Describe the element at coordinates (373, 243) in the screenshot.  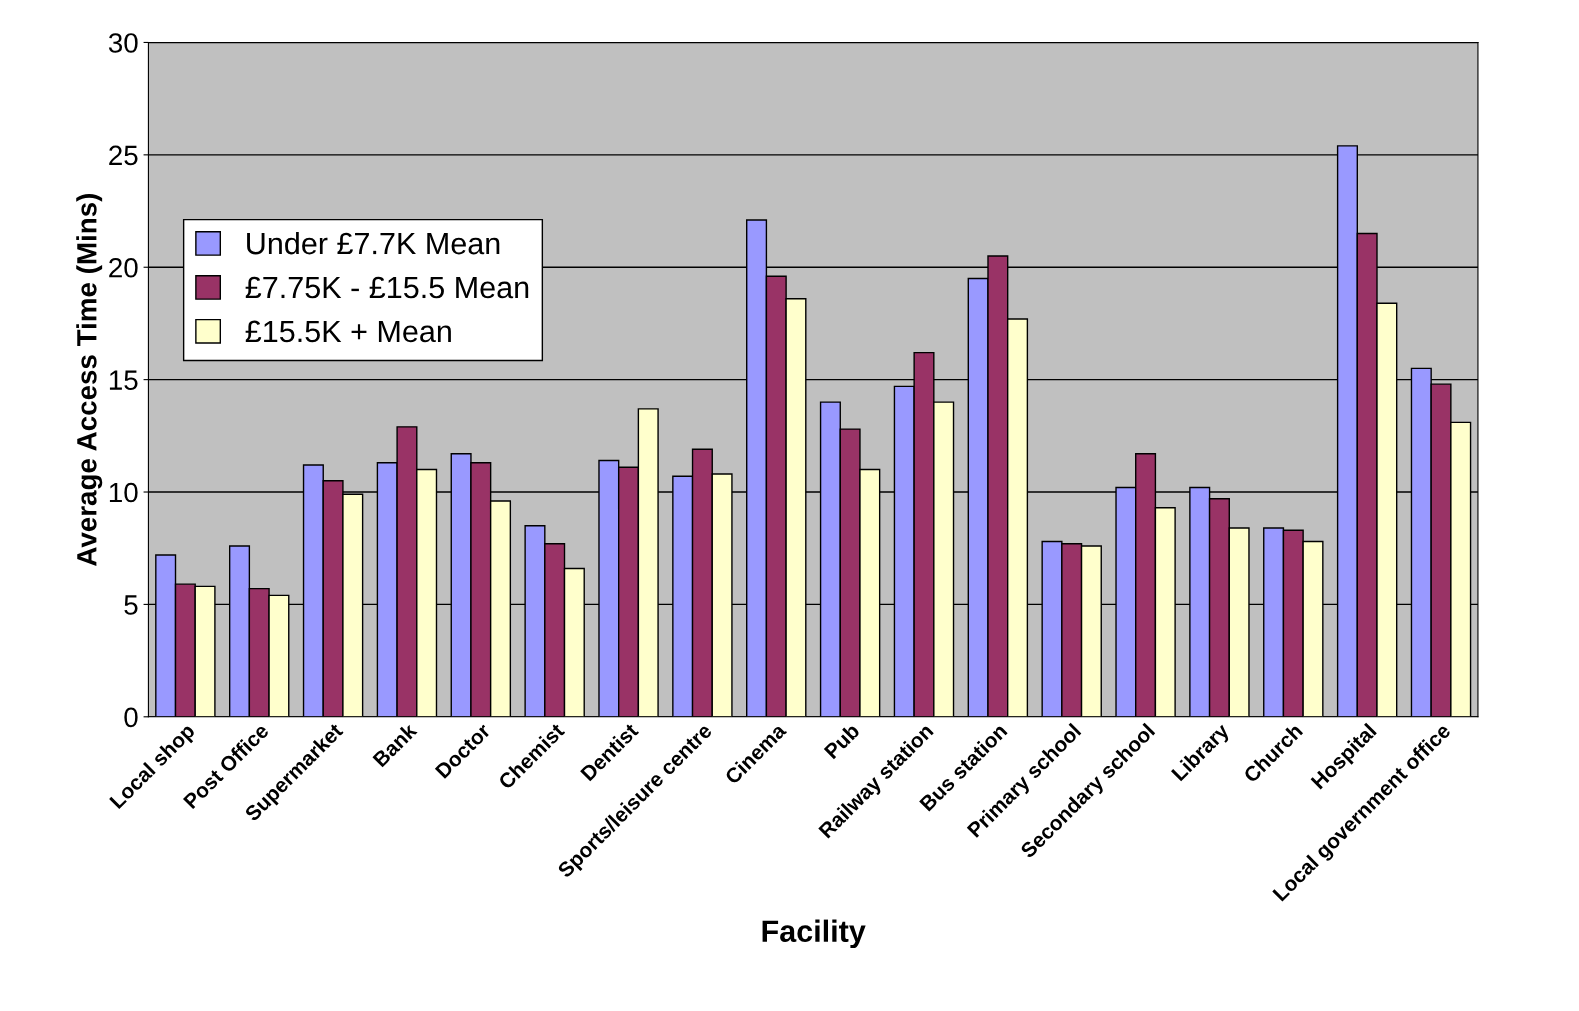
I see `legend-label: Under £7.7K Mean` at that location.